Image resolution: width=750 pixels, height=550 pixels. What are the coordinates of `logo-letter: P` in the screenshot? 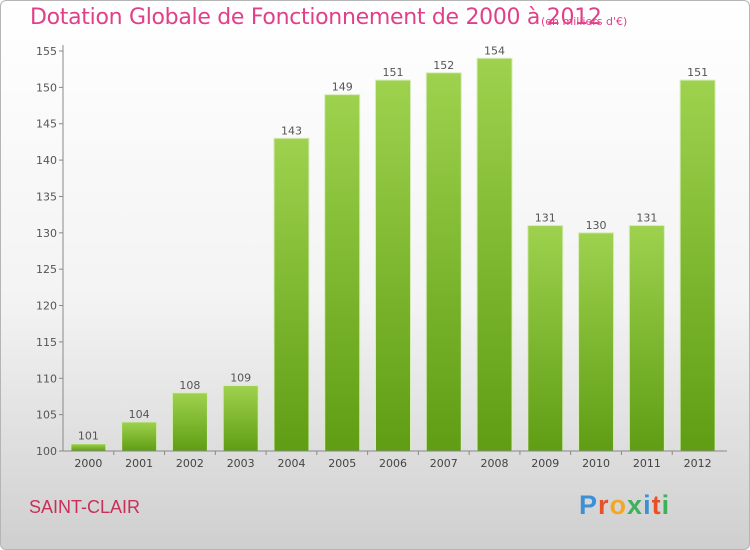 It's located at (589, 505).